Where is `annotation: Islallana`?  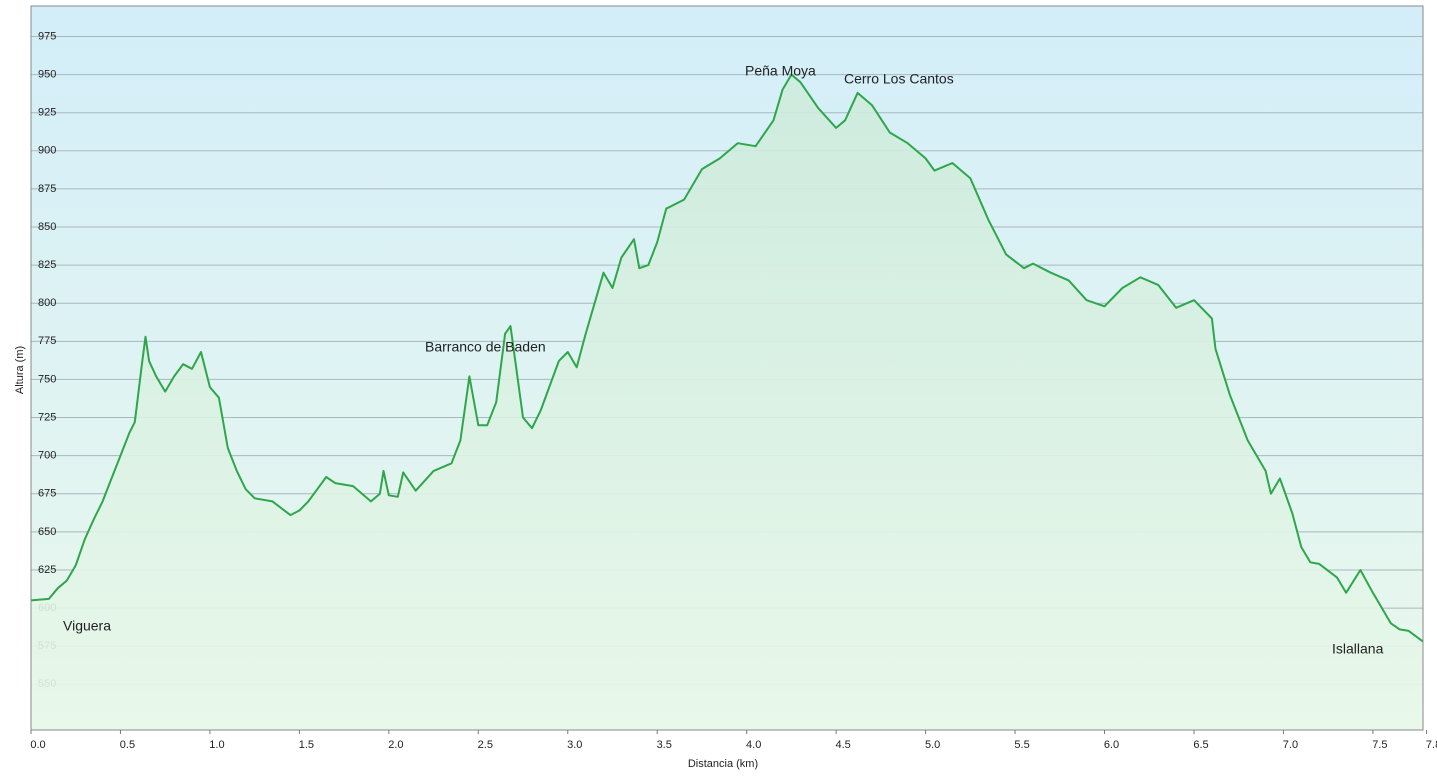
annotation: Islallana is located at coordinates (1358, 649).